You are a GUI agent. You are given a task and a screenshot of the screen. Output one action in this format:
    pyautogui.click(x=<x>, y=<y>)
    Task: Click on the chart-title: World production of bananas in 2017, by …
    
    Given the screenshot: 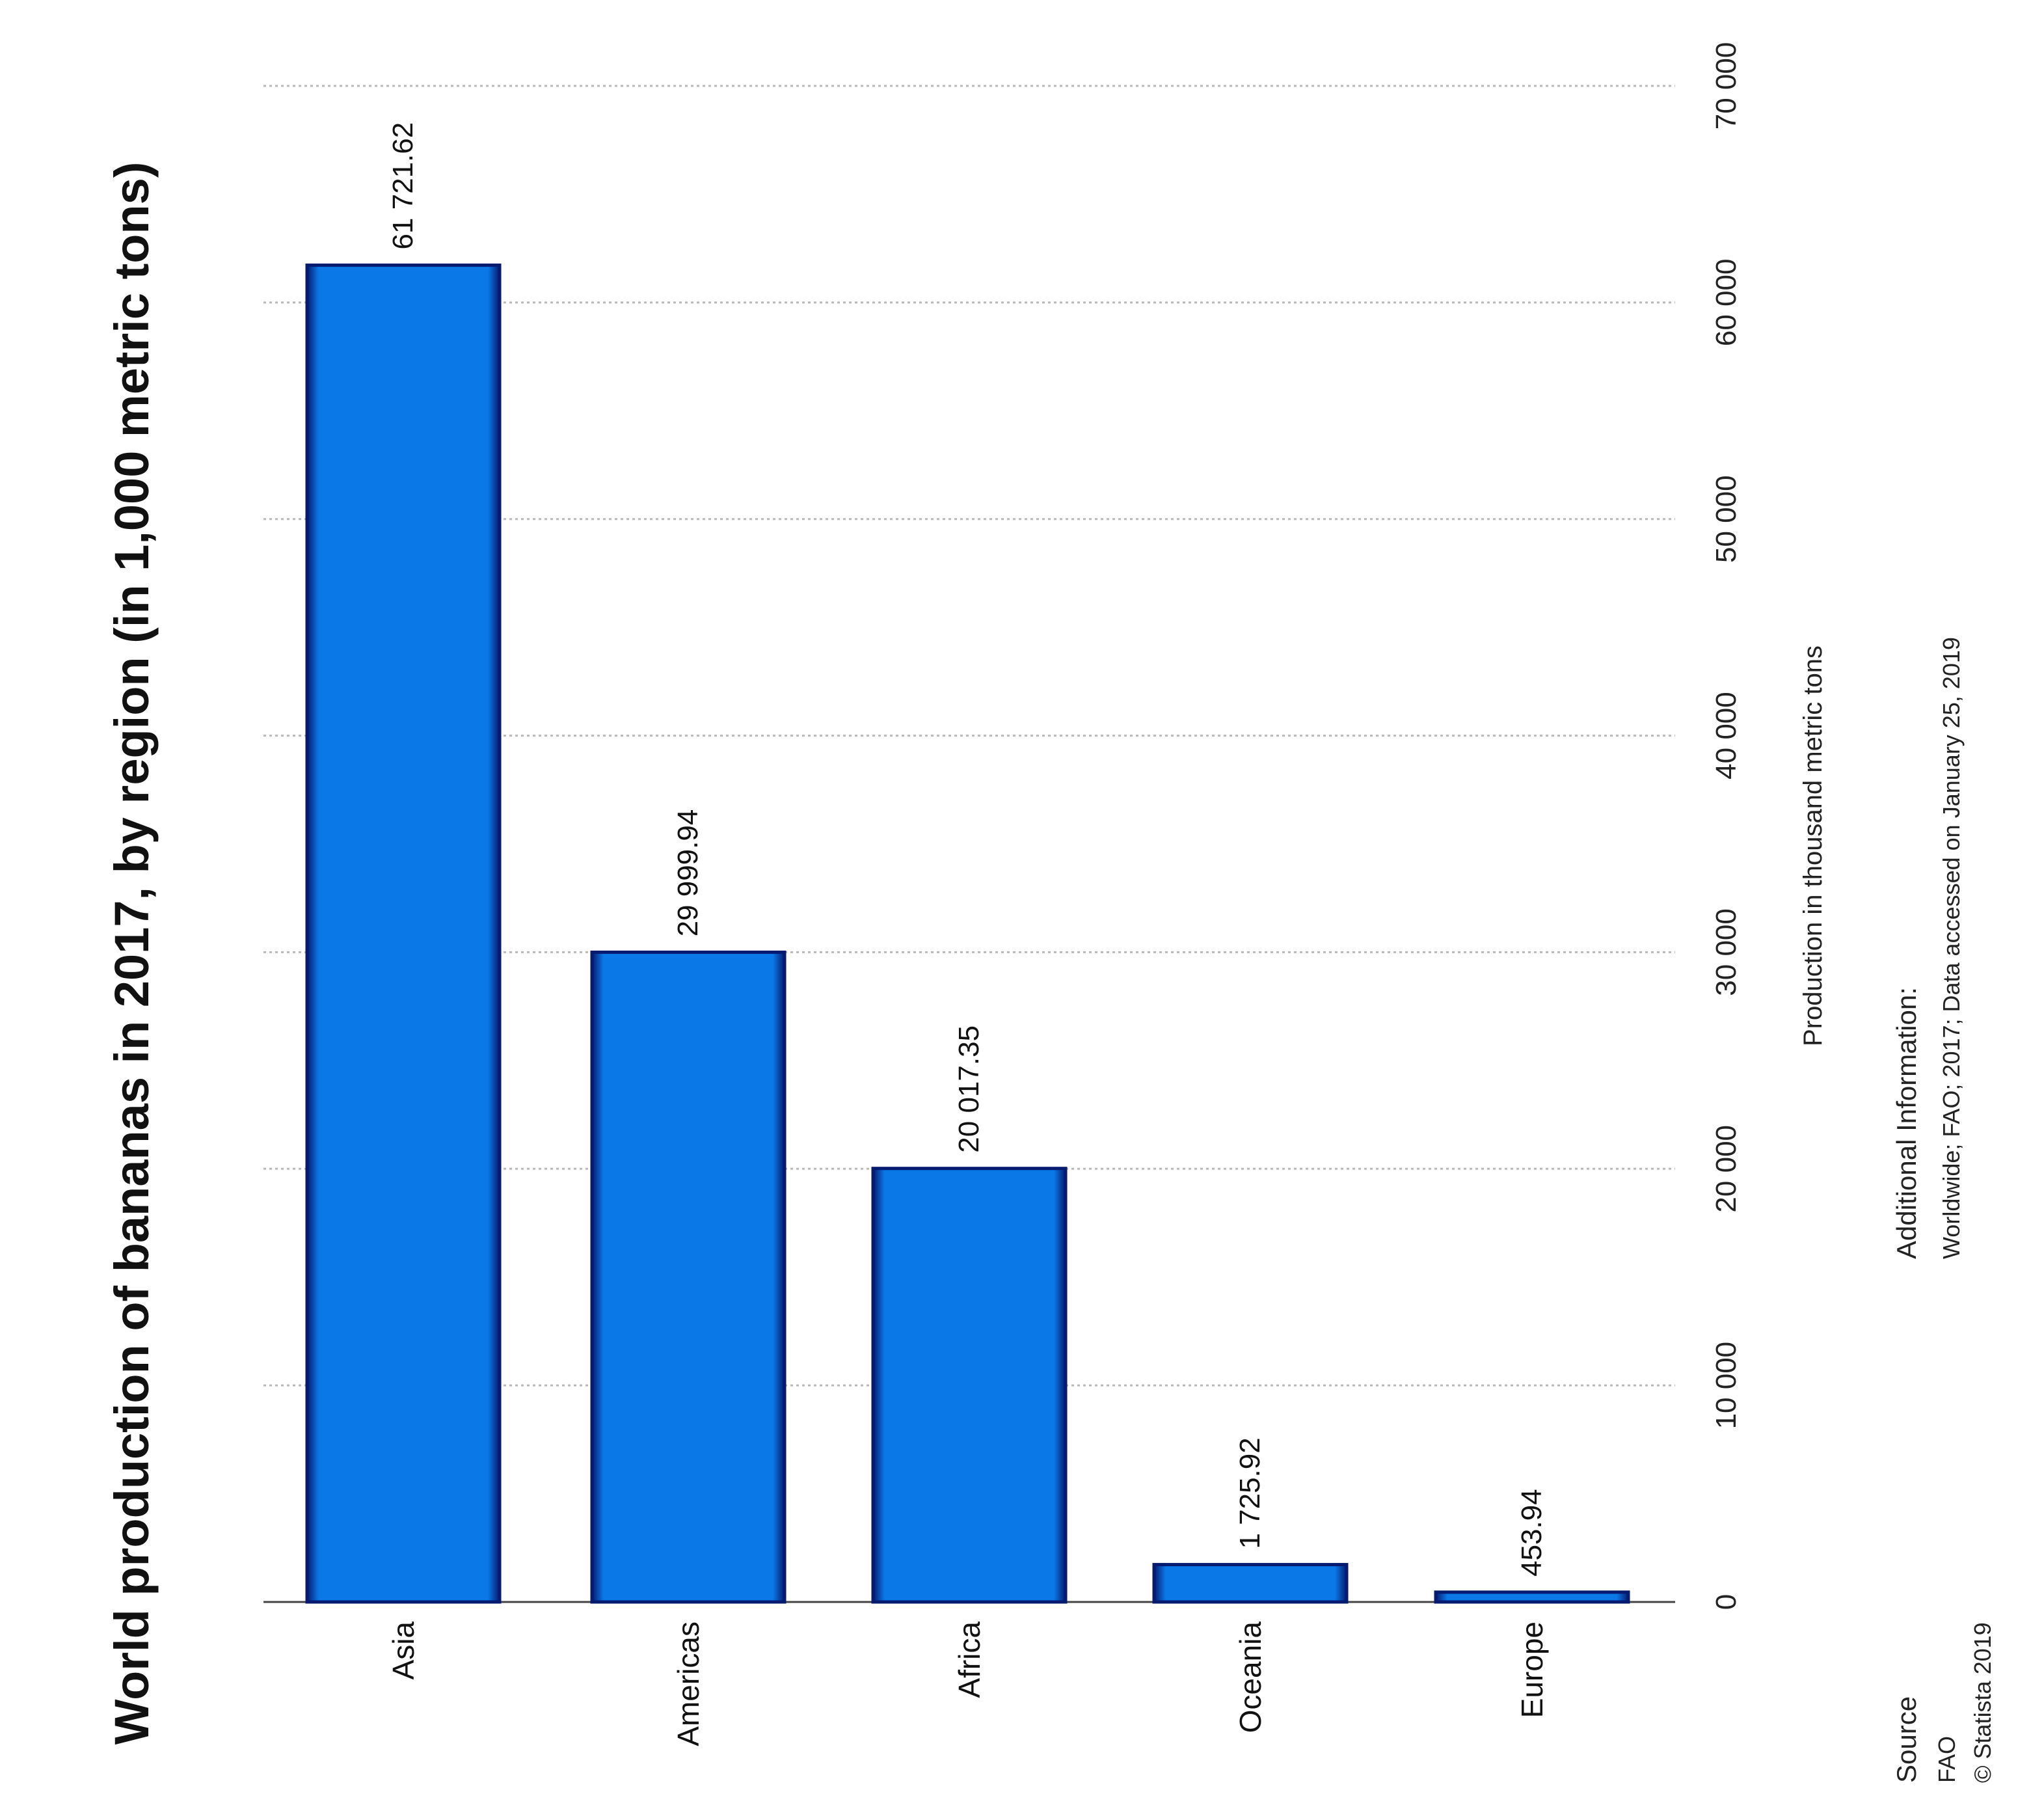 What is the action you would take?
    pyautogui.click(x=132, y=953)
    